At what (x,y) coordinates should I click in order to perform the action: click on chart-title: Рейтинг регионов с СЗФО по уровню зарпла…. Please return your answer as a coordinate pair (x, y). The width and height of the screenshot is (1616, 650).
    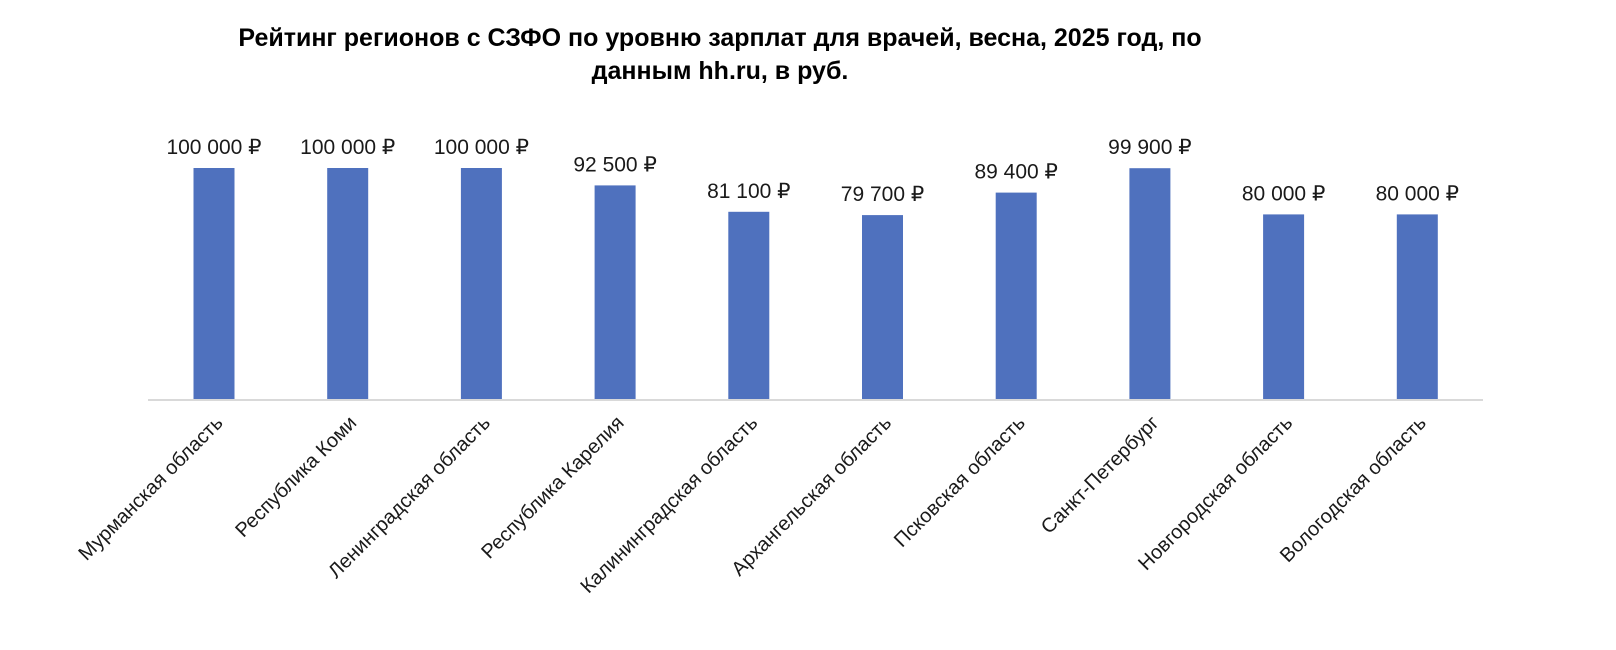
    Looking at the image, I should click on (720, 55).